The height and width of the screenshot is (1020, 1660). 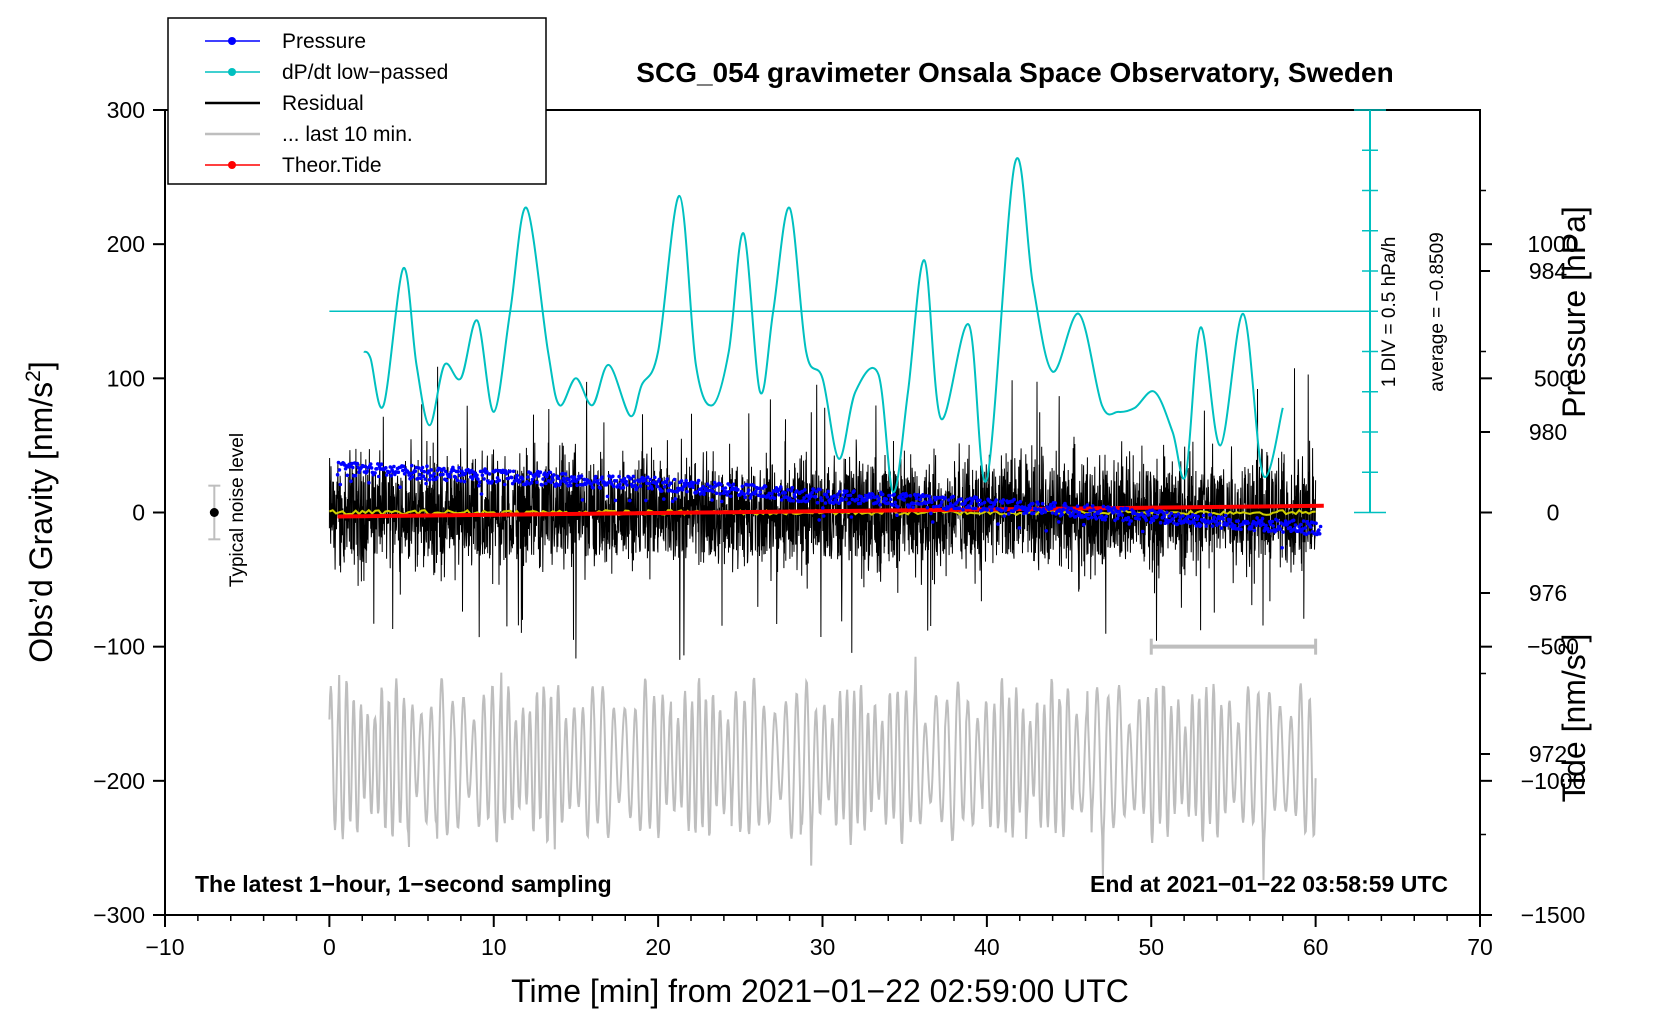 I want to click on tide-axis-title-end: ], so click(x=1574, y=638).